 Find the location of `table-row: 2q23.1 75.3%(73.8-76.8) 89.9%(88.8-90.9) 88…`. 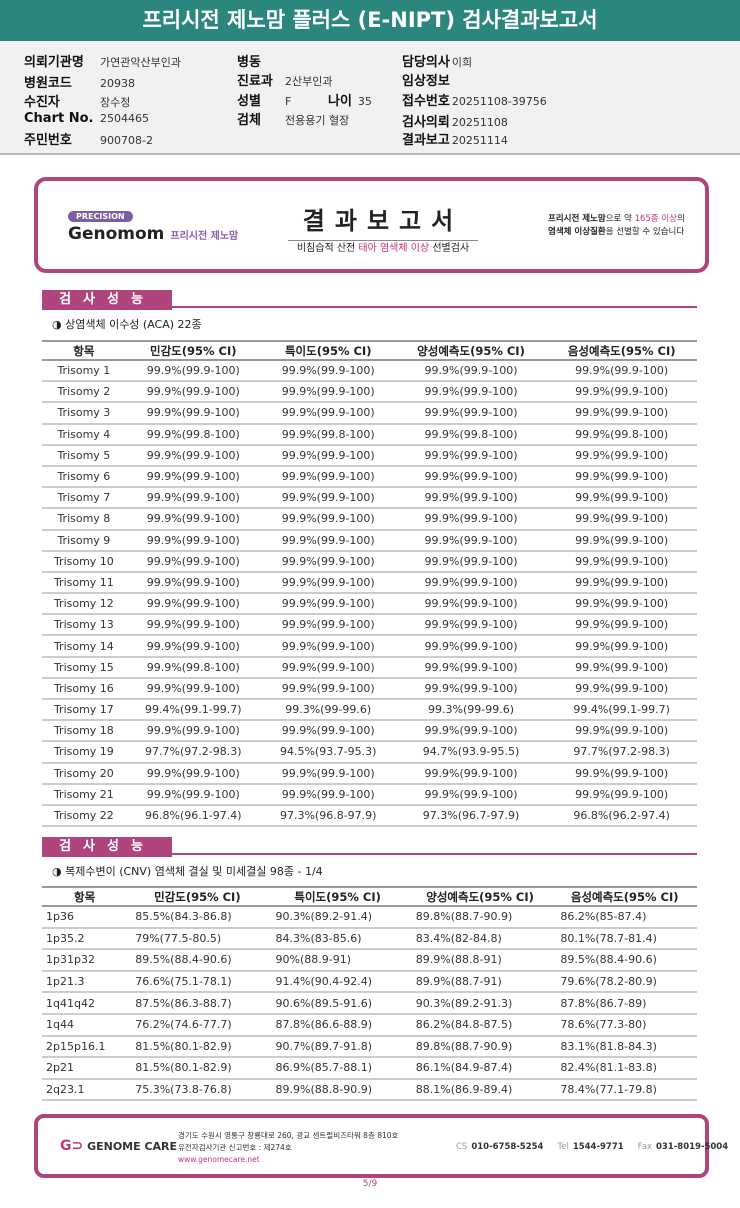

table-row: 2q23.1 75.3%(73.8-76.8) 89.9%(88.8-90.9) 88… is located at coordinates (369, 1090).